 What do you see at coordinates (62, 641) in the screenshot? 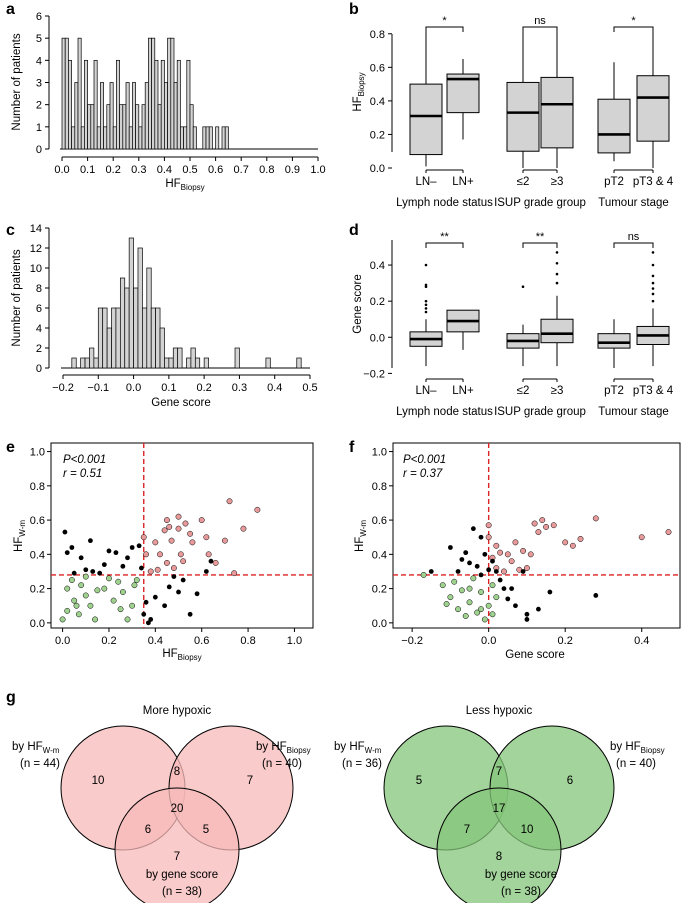
I see `x-tick-label: 0.0` at bounding box center [62, 641].